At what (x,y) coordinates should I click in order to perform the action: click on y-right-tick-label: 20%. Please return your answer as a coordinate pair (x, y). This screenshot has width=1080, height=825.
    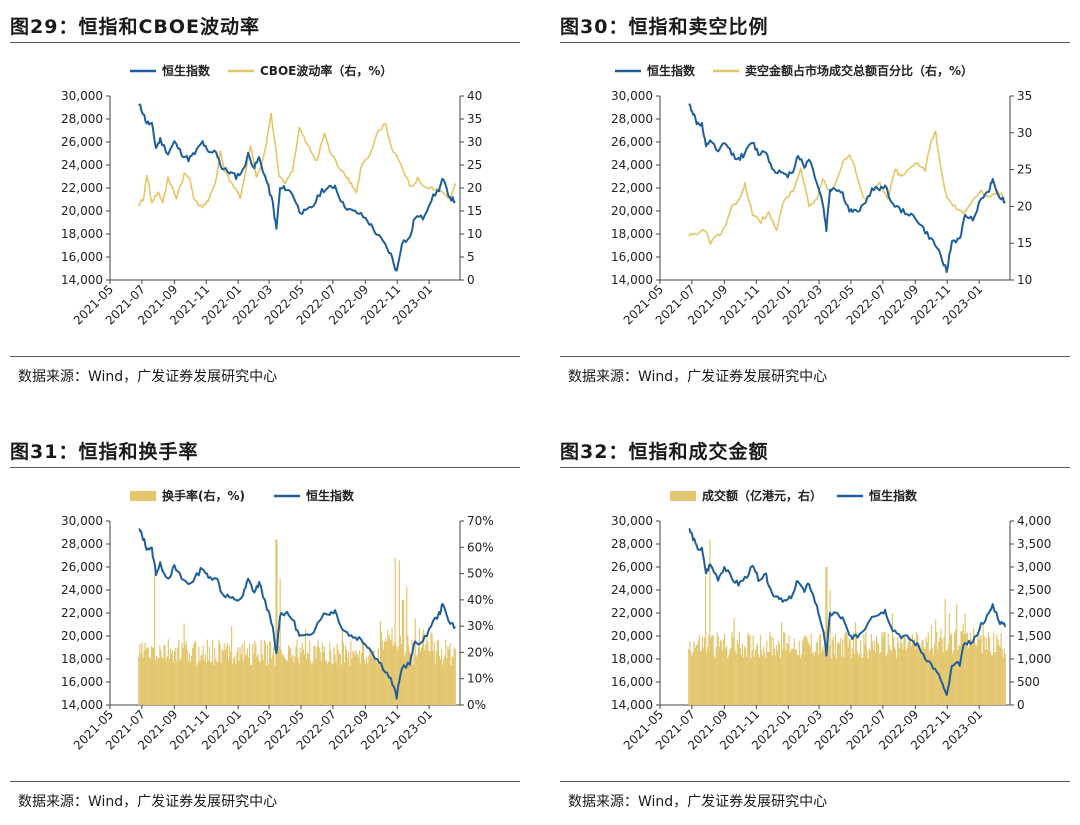
    Looking at the image, I should click on (480, 652).